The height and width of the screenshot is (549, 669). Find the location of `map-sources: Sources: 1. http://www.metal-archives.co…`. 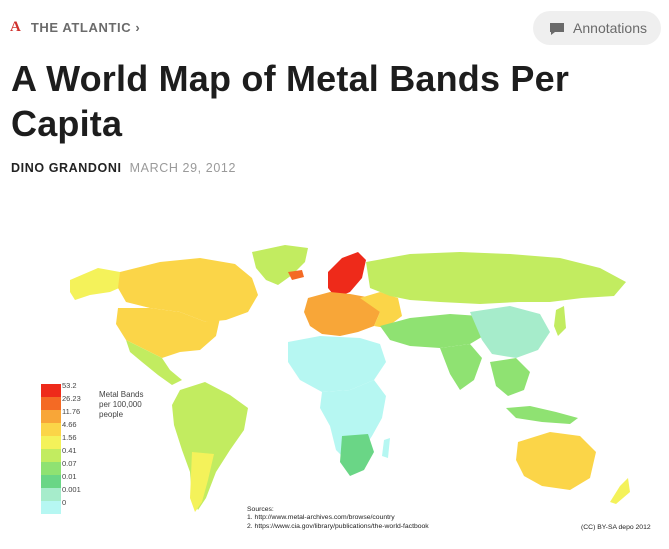

map-sources: Sources: 1. http://www.metal-archives.co… is located at coordinates (338, 518).